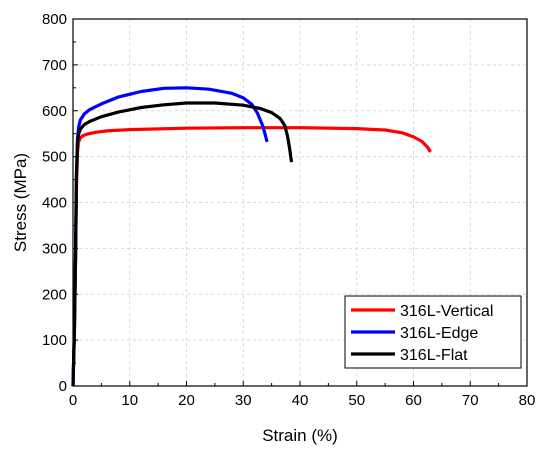 The image size is (550, 455). I want to click on y-tick-label: 800, so click(54, 19).